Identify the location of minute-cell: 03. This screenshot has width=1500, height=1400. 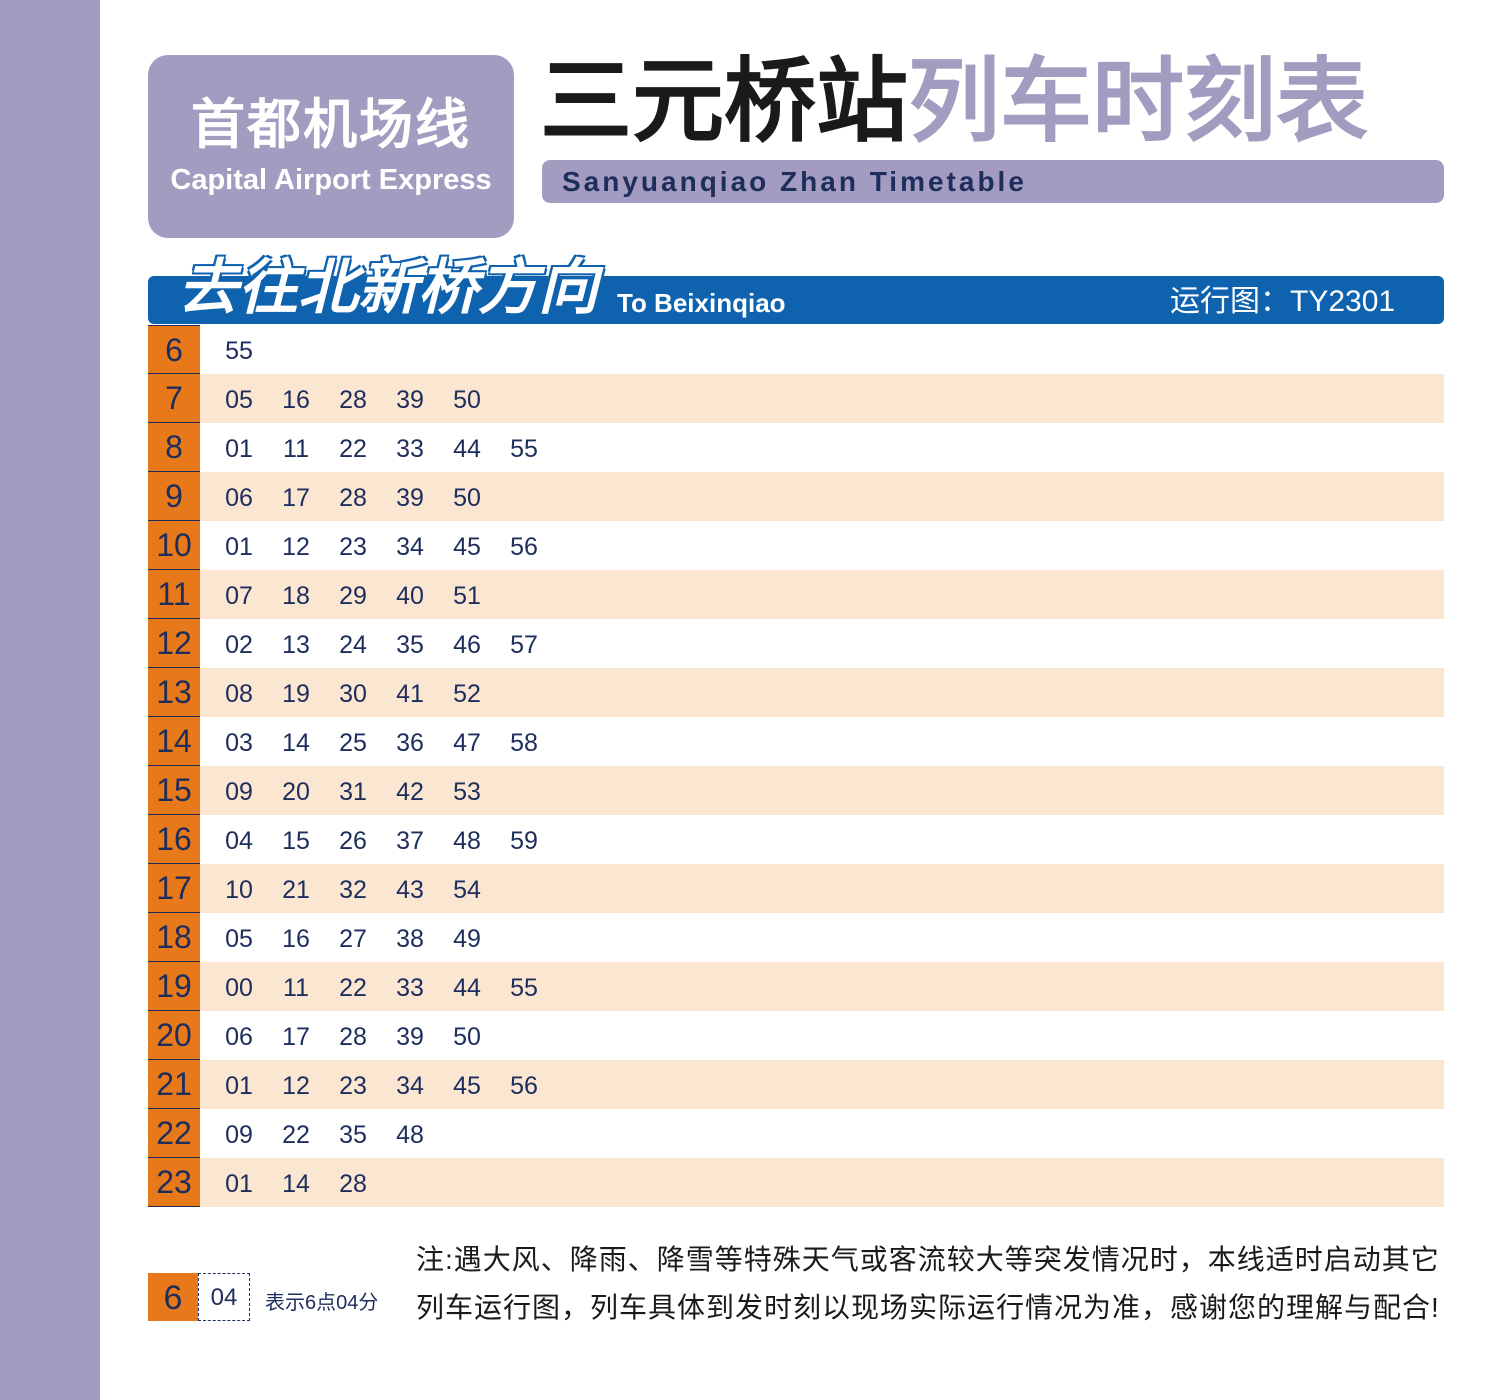
(239, 743).